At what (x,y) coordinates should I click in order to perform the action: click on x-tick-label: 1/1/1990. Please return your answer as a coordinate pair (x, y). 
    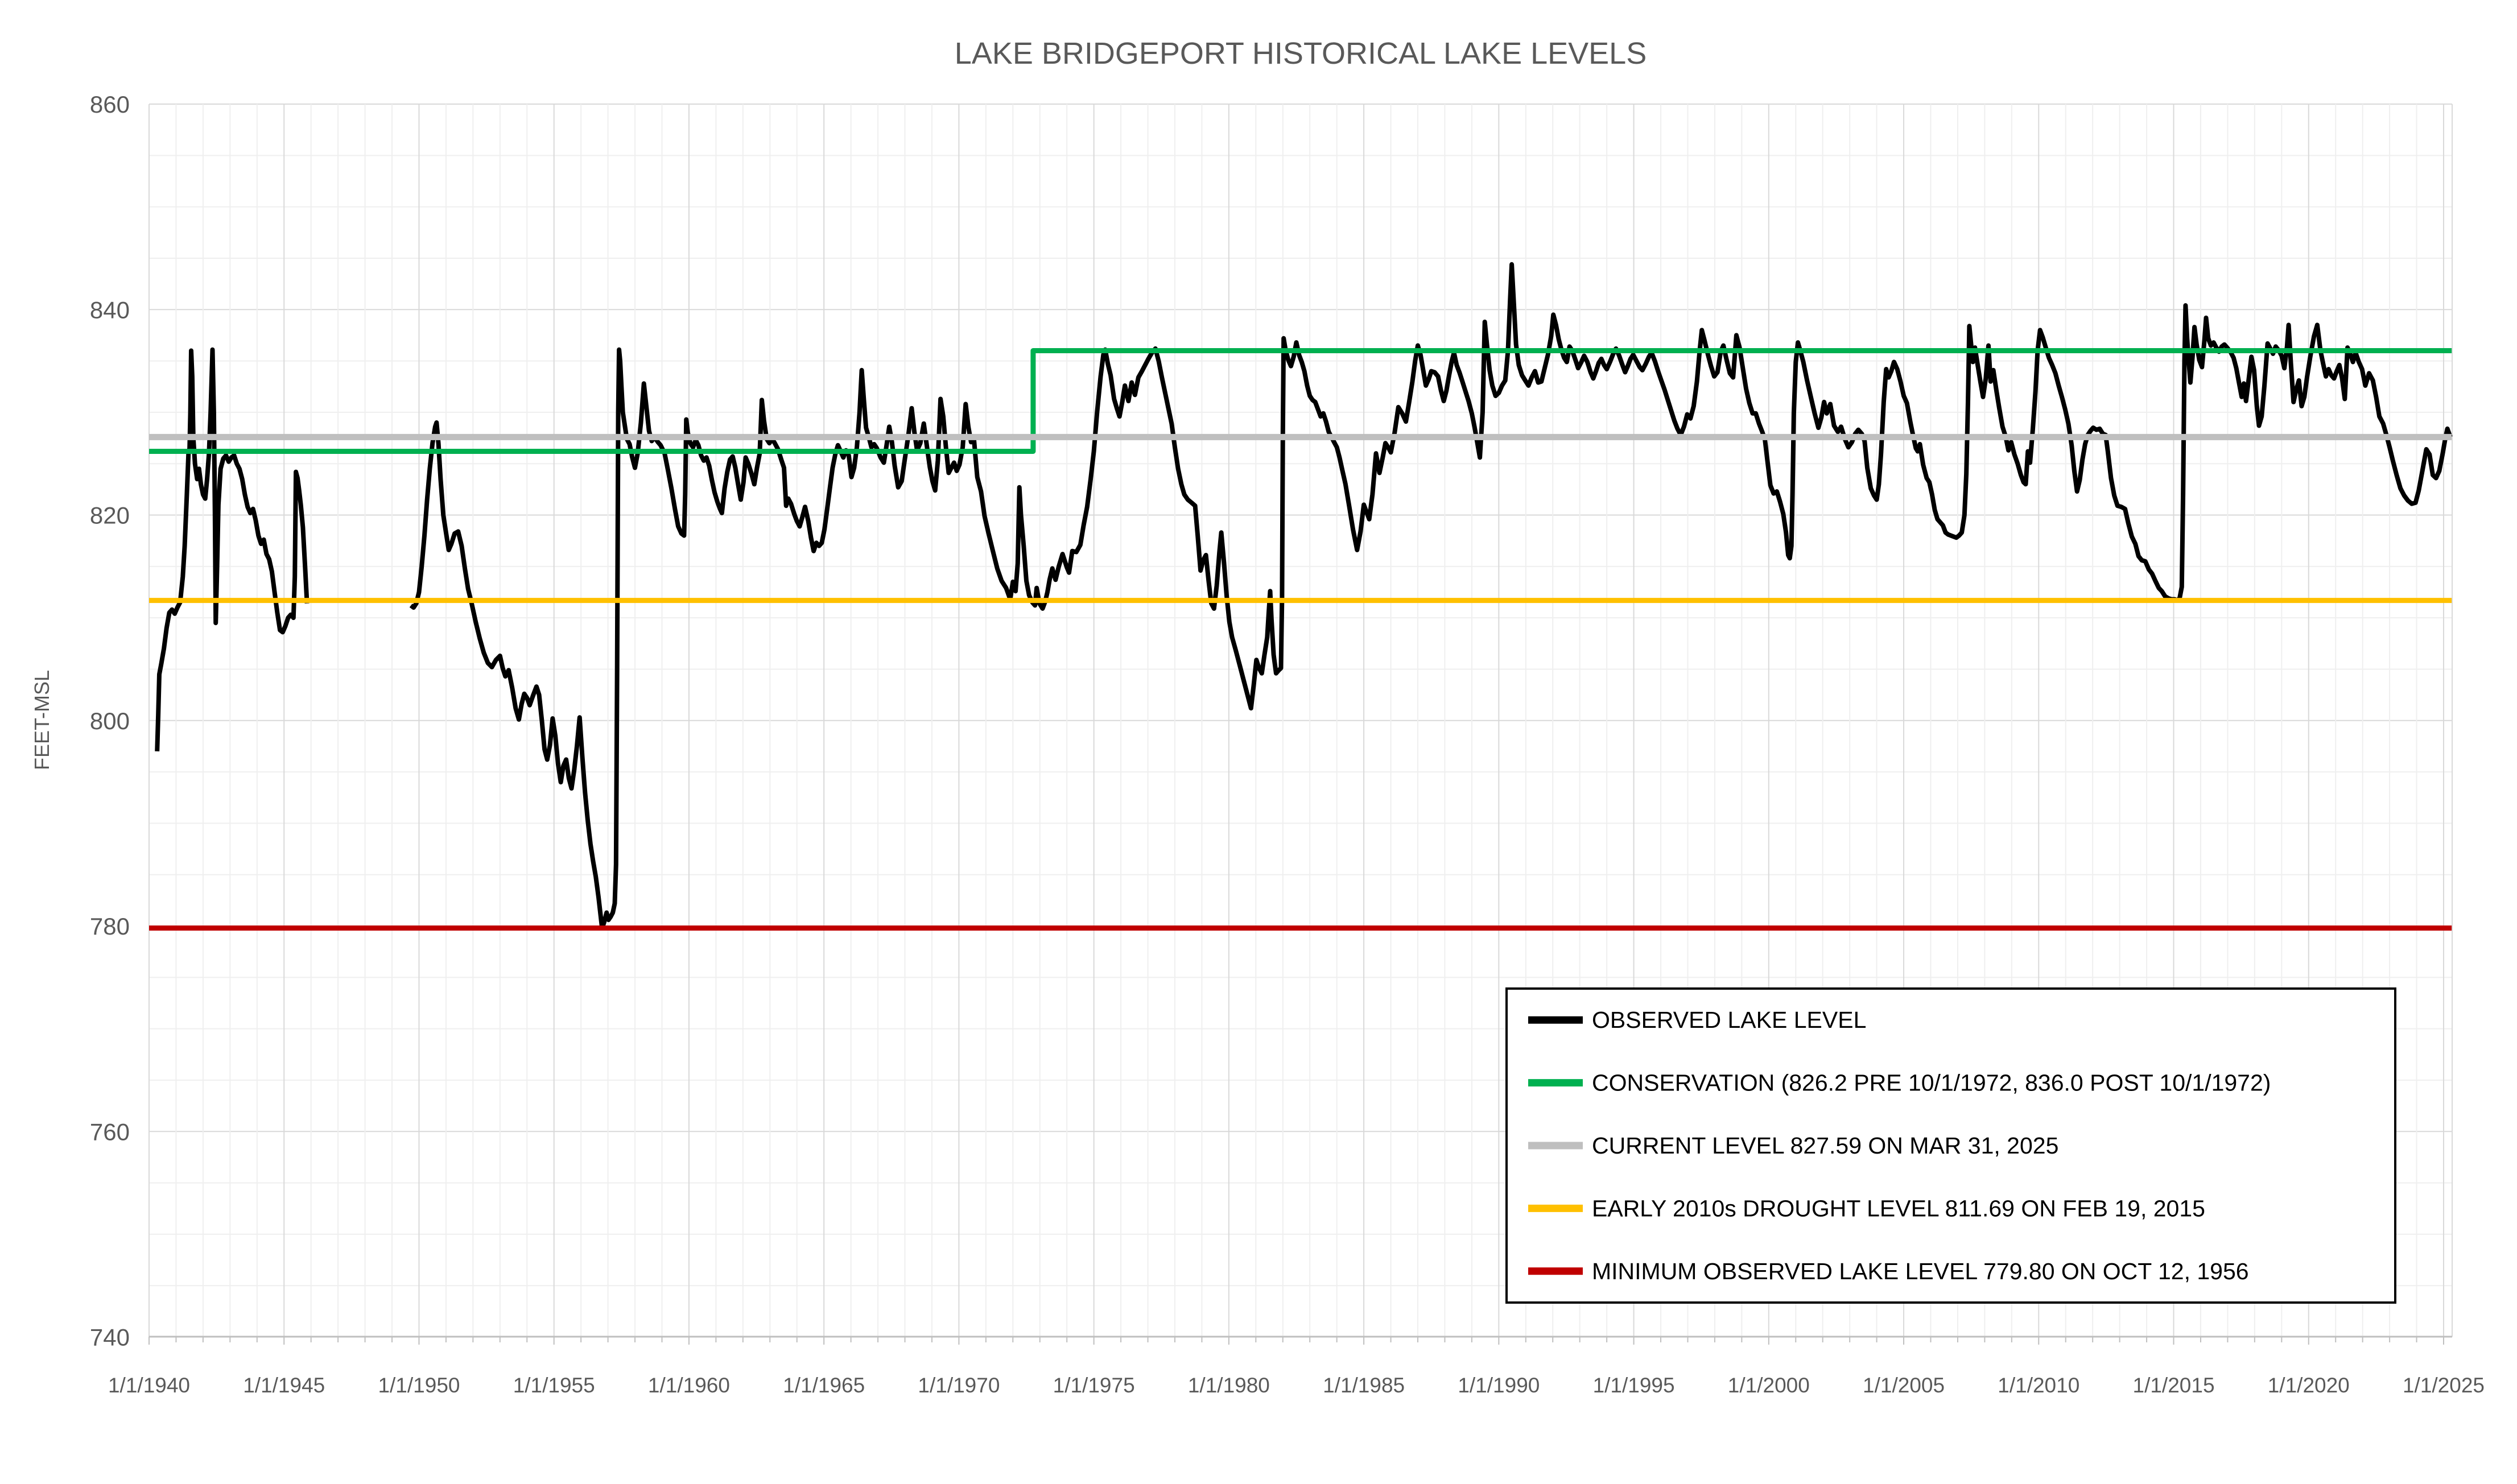
    Looking at the image, I should click on (1499, 1386).